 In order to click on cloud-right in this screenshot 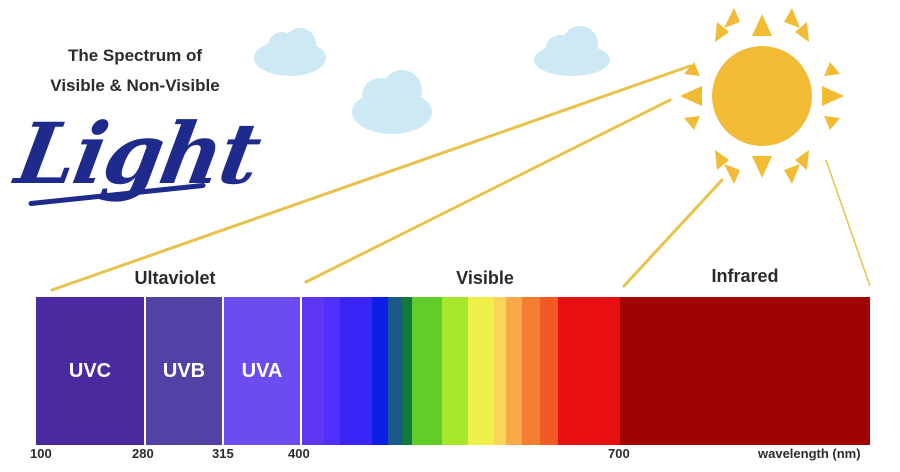, I will do `click(572, 51)`.